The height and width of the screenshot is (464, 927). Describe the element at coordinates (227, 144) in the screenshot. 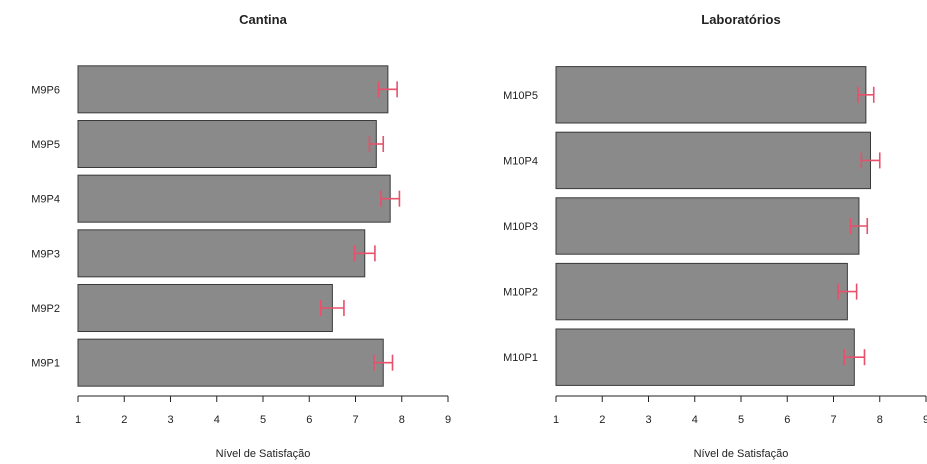

I see `bar-m9p5` at that location.